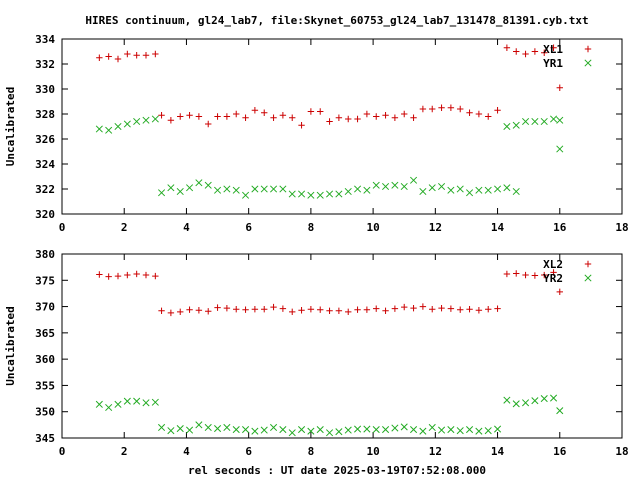  What do you see at coordinates (553, 49) in the screenshot?
I see `legend-label: XL1` at bounding box center [553, 49].